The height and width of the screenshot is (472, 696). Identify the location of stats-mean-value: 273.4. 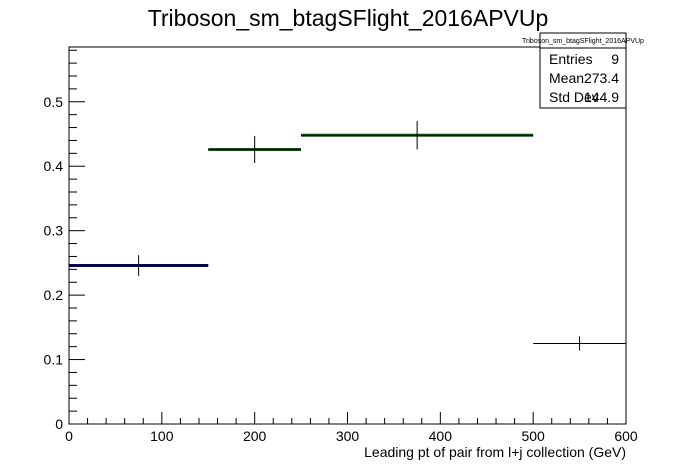
(601, 78).